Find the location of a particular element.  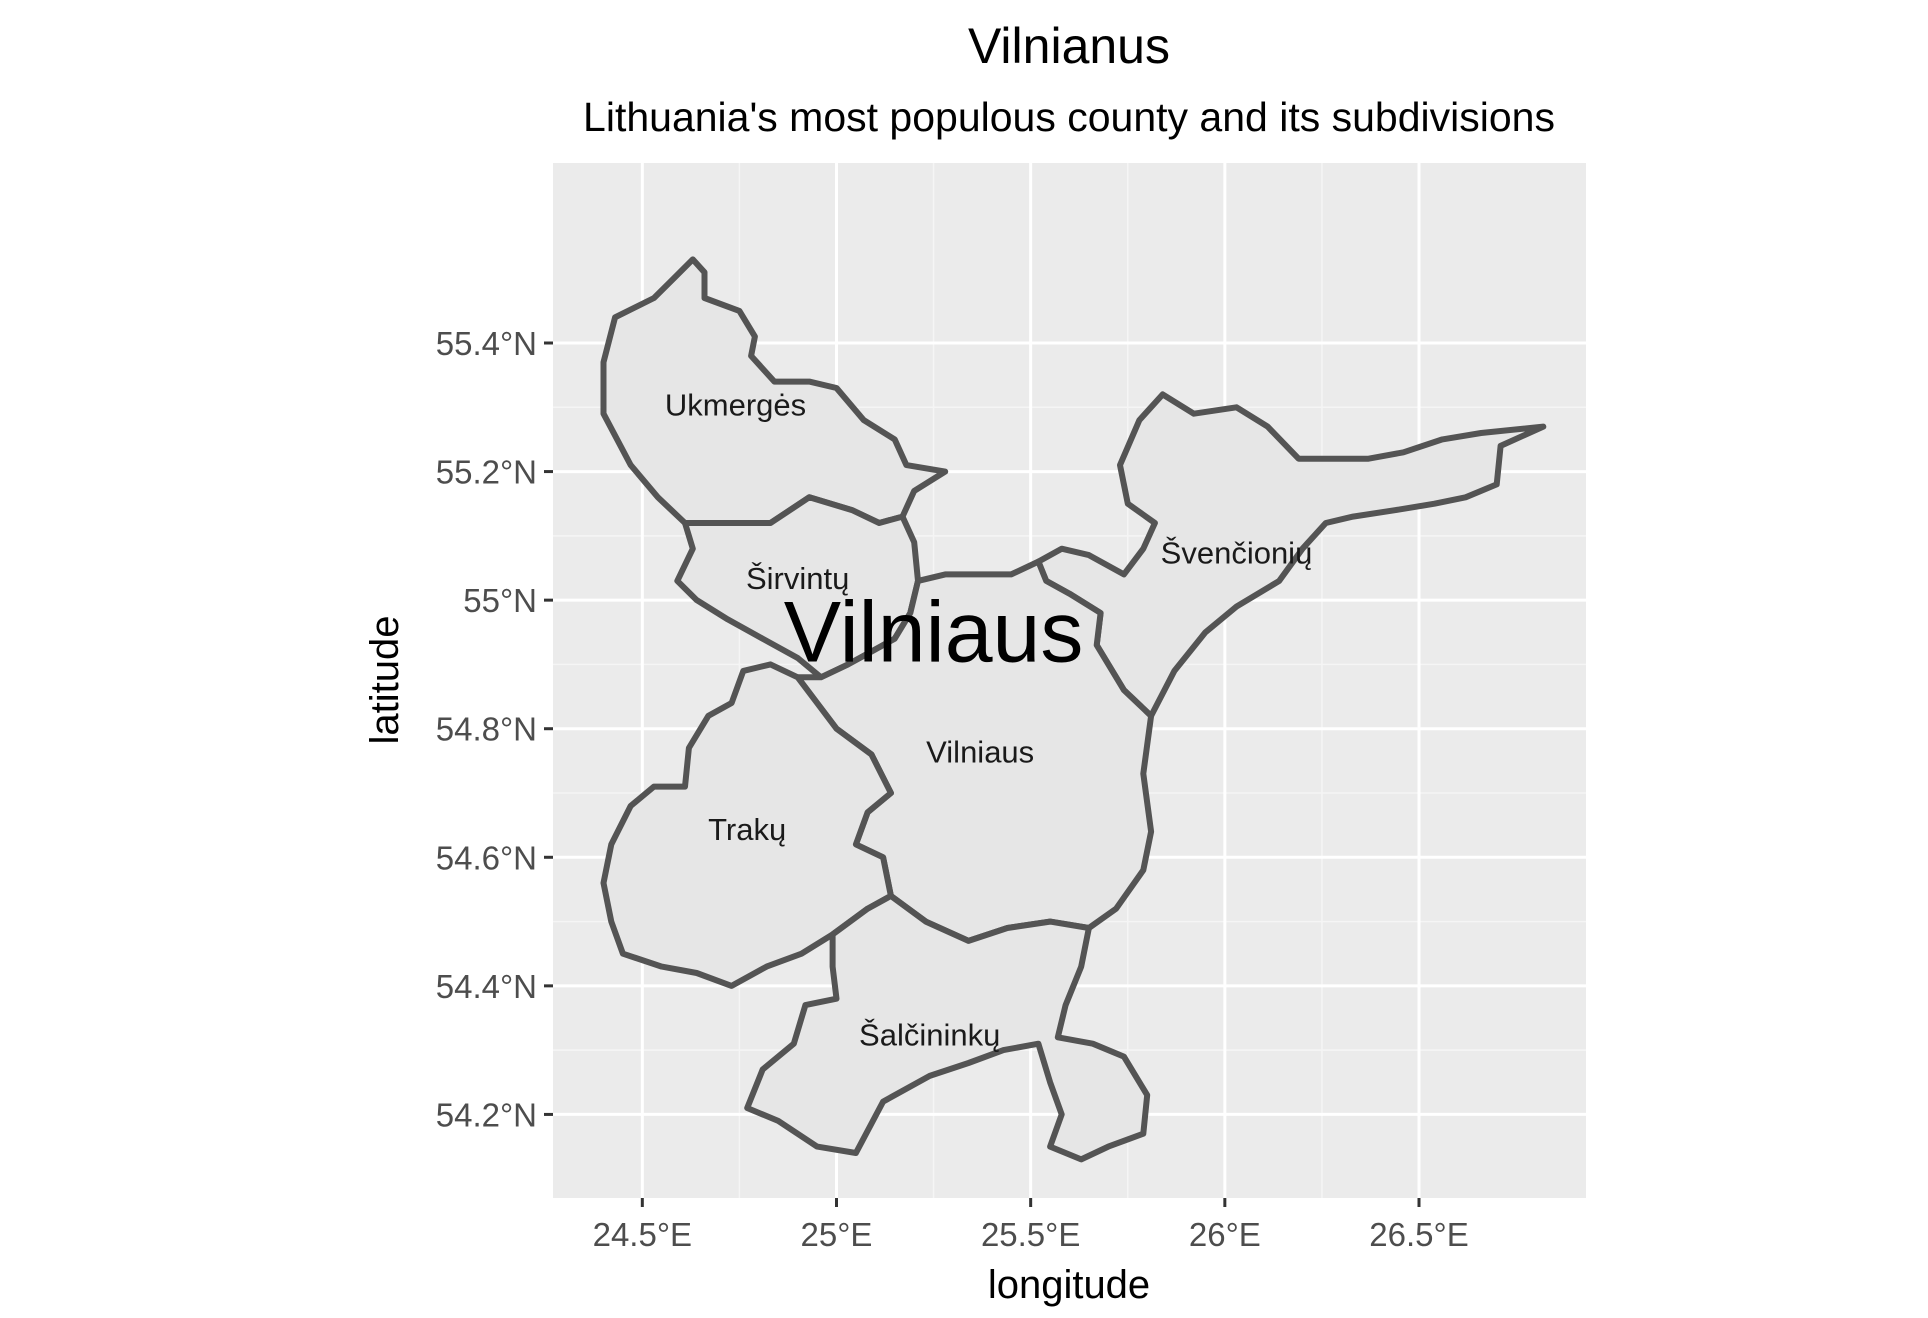

y-tick-label: 55.4°N is located at coordinates (486, 343).